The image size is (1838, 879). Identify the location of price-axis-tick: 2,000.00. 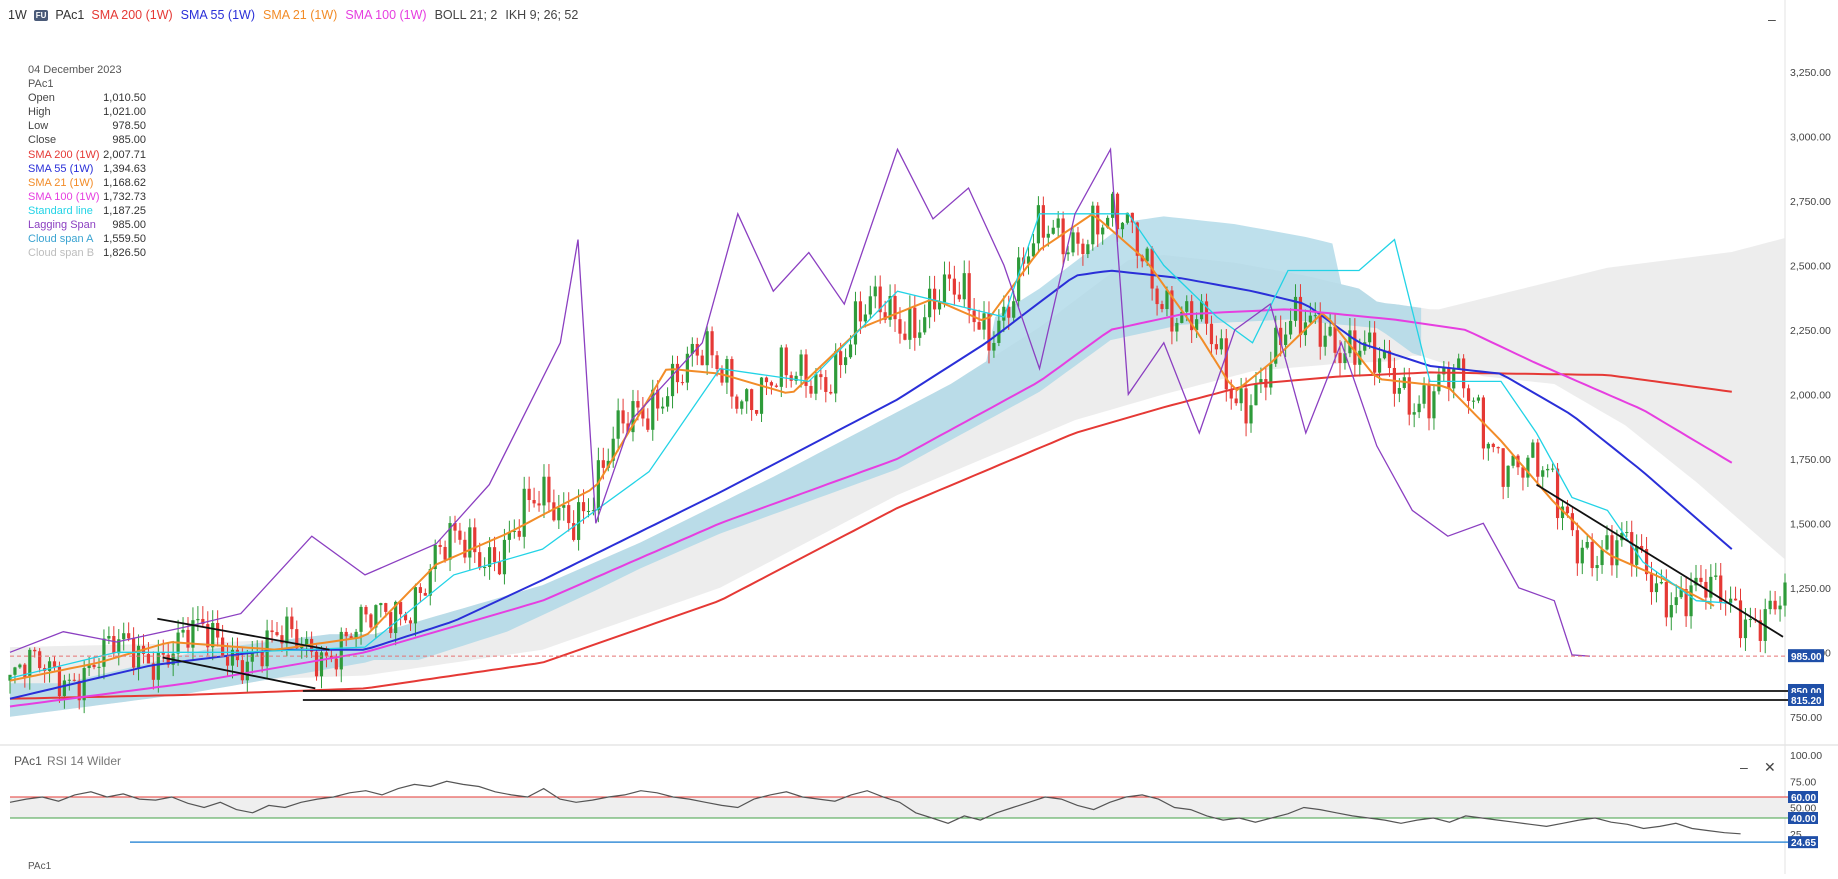
(1810, 395).